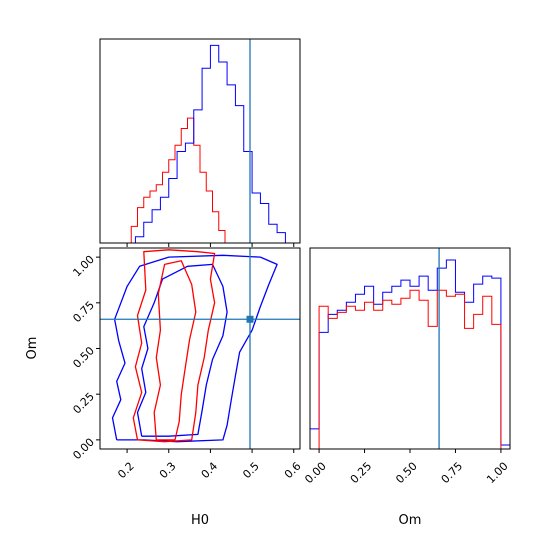  I want to click on om-marginal-x-tick-label: 0.25, so click(361, 473).